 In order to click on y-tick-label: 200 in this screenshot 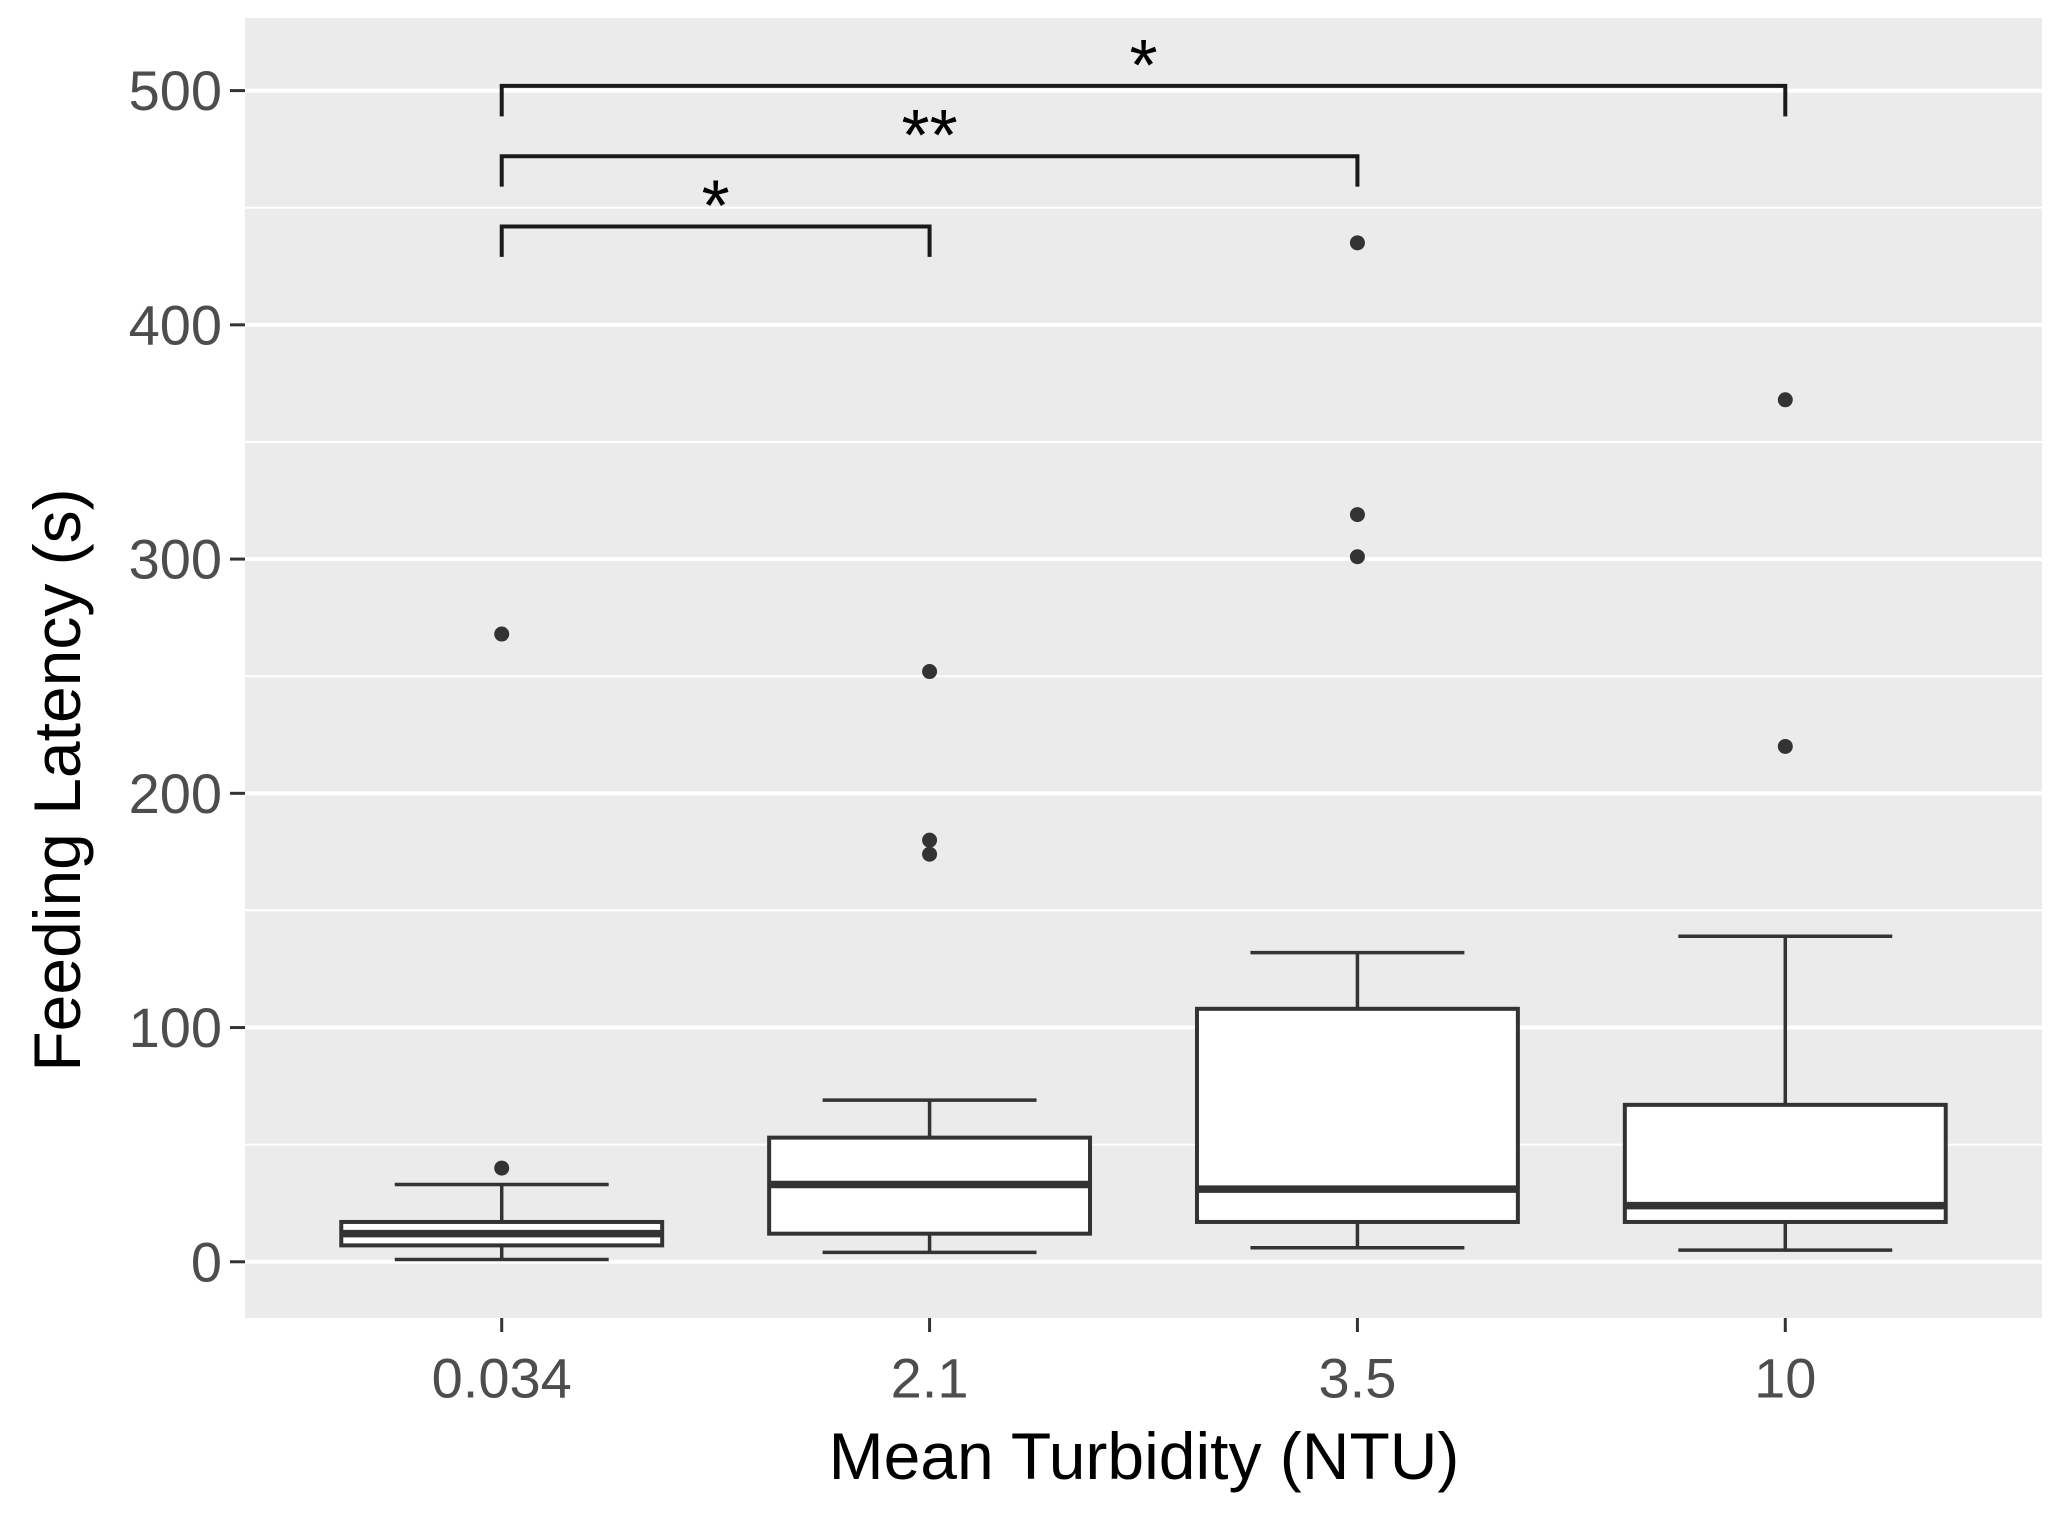, I will do `click(175, 793)`.